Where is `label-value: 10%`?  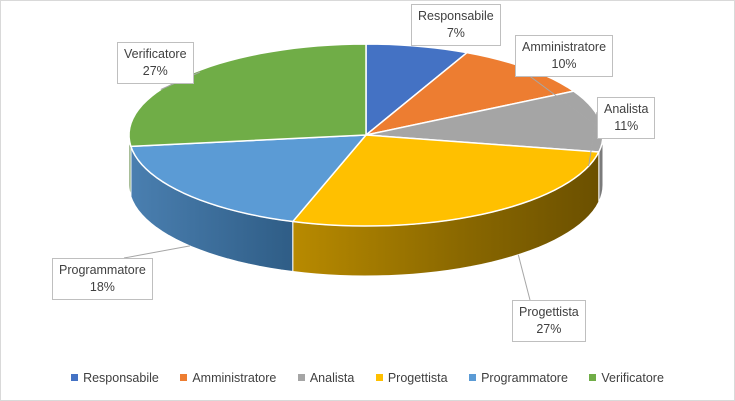 label-value: 10% is located at coordinates (564, 64).